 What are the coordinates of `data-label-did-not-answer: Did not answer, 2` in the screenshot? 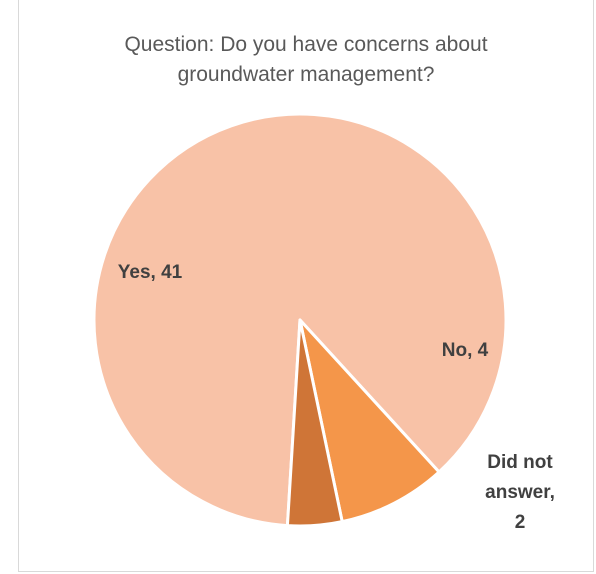 It's located at (520, 492).